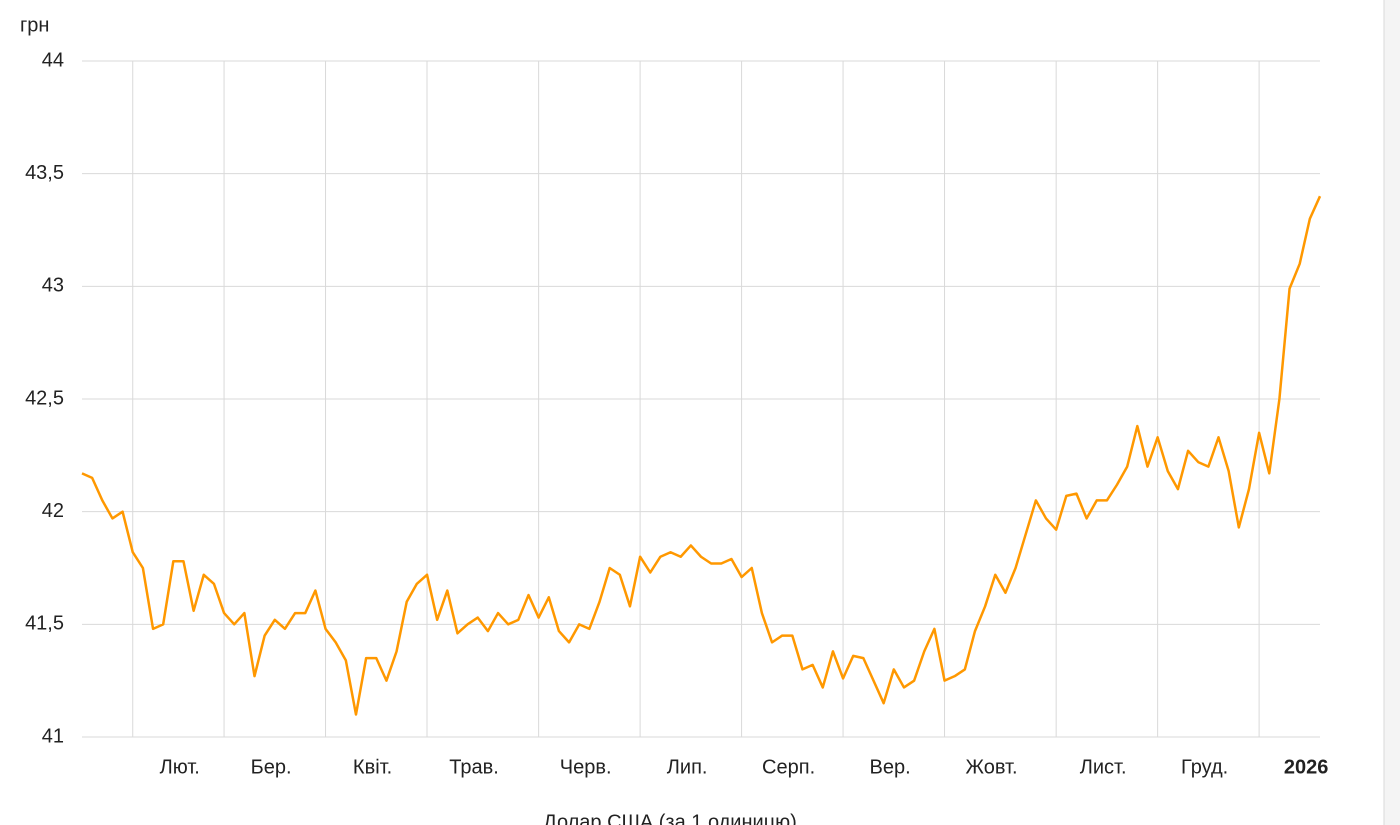 The image size is (1400, 825). What do you see at coordinates (44, 173) in the screenshot?
I see `y-tick-label: 43,5` at bounding box center [44, 173].